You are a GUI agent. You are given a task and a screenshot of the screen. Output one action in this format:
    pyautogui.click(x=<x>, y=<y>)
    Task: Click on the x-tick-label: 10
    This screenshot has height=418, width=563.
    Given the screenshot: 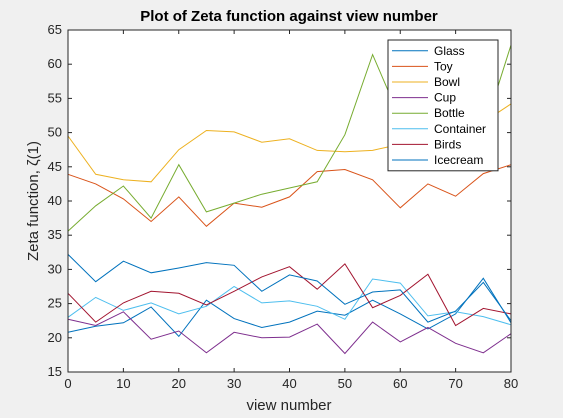 What is the action you would take?
    pyautogui.click(x=123, y=383)
    